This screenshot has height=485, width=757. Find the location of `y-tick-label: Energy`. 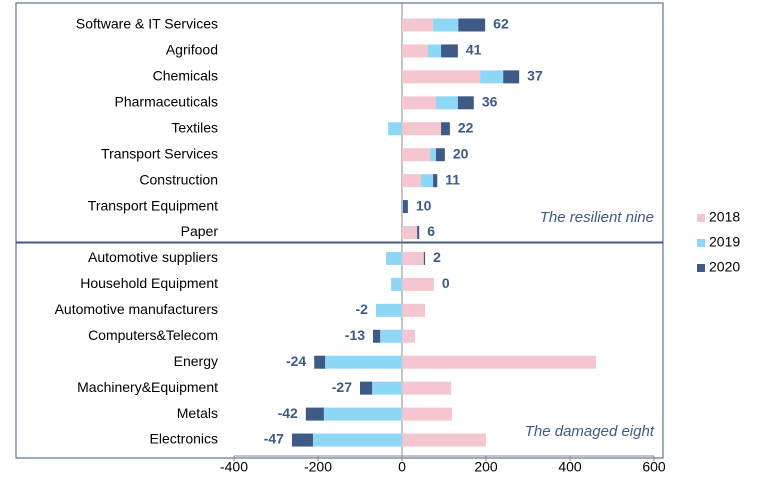

y-tick-label: Energy is located at coordinates (196, 361).